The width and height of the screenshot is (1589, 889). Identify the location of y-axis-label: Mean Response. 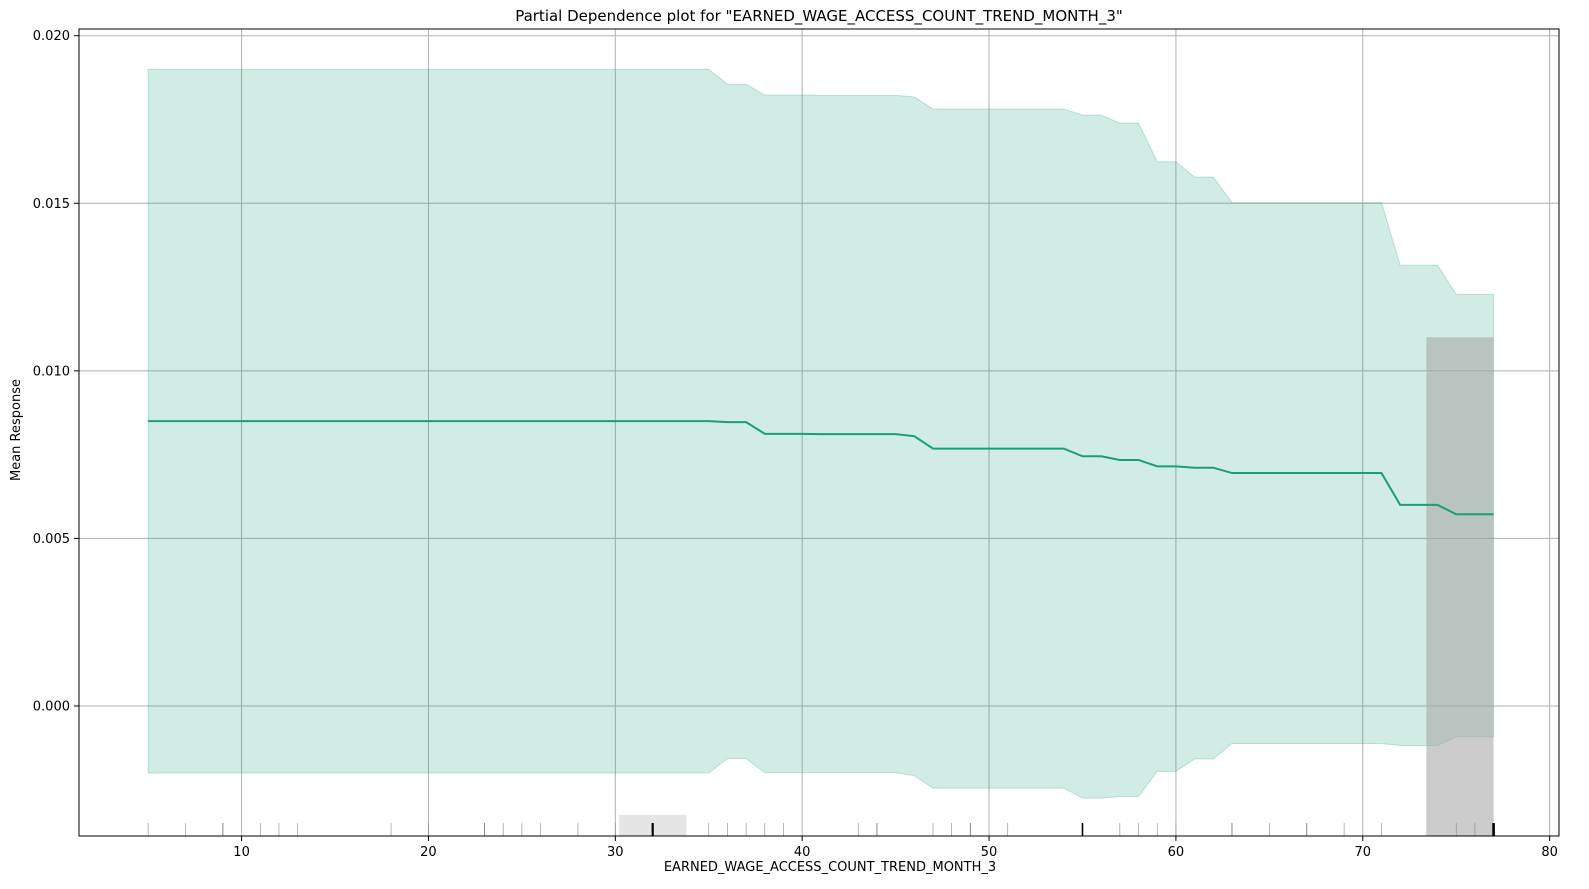
(16, 430).